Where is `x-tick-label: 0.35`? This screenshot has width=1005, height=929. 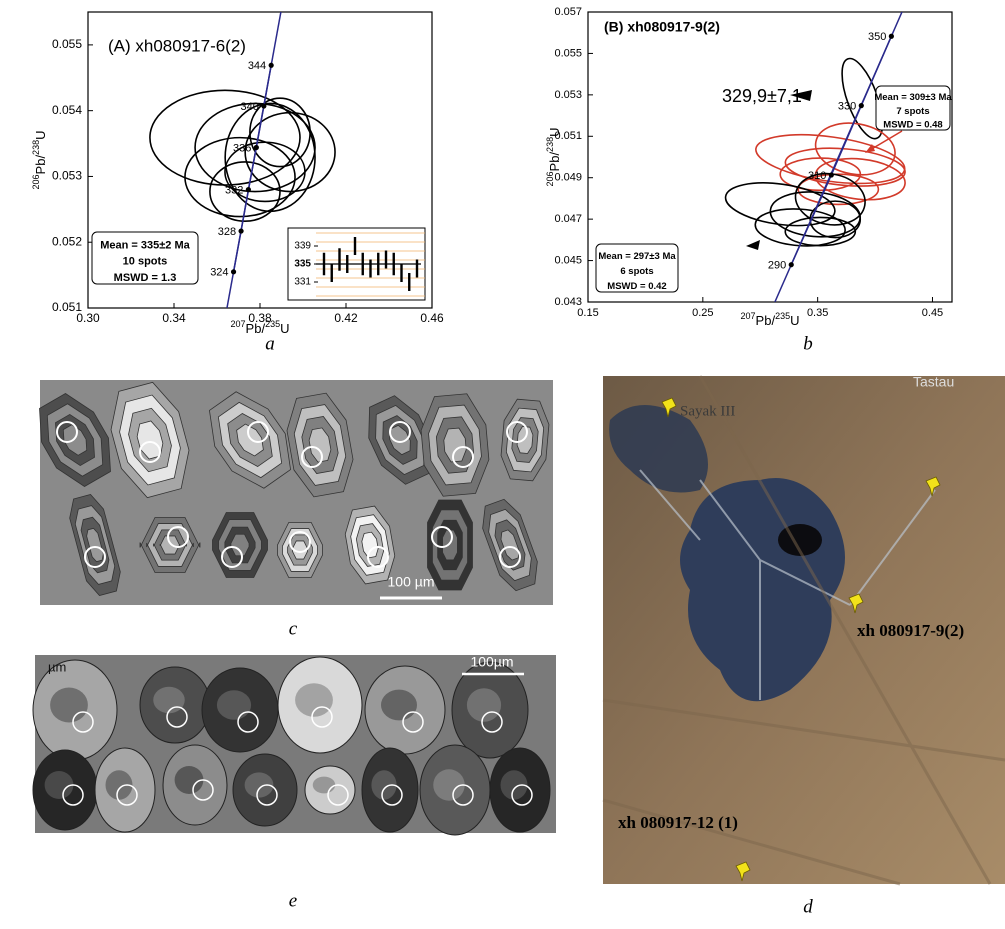 x-tick-label: 0.35 is located at coordinates (817, 313).